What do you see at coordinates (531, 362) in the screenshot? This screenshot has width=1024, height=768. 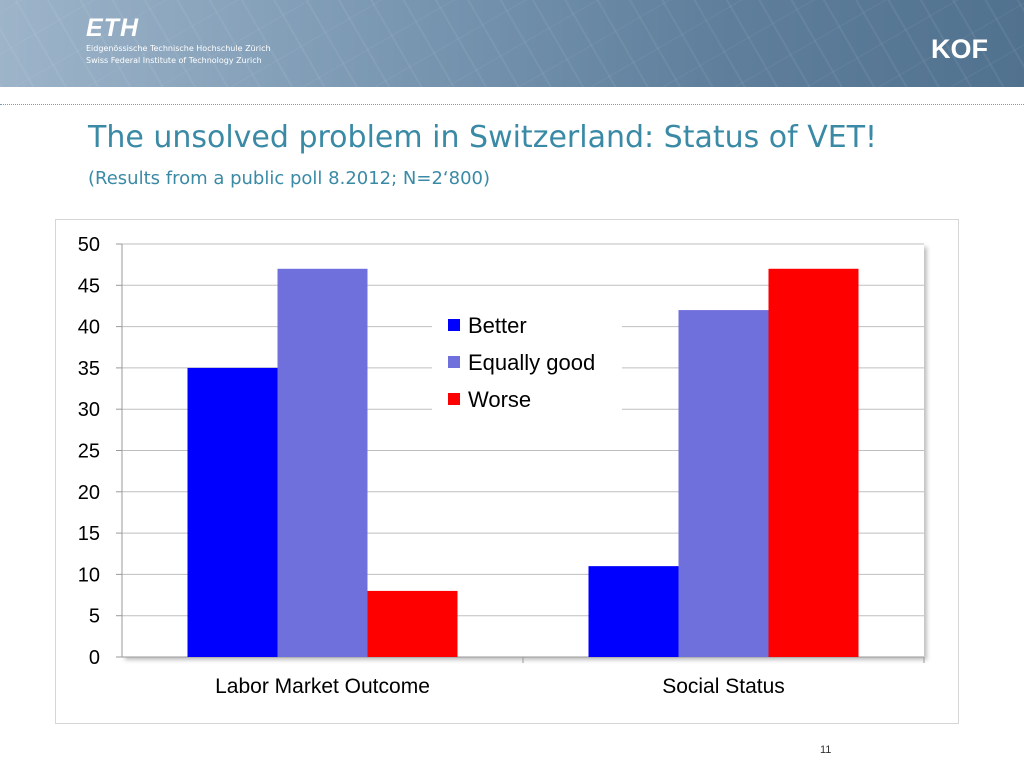 I see `legend-label-1: Equally good` at bounding box center [531, 362].